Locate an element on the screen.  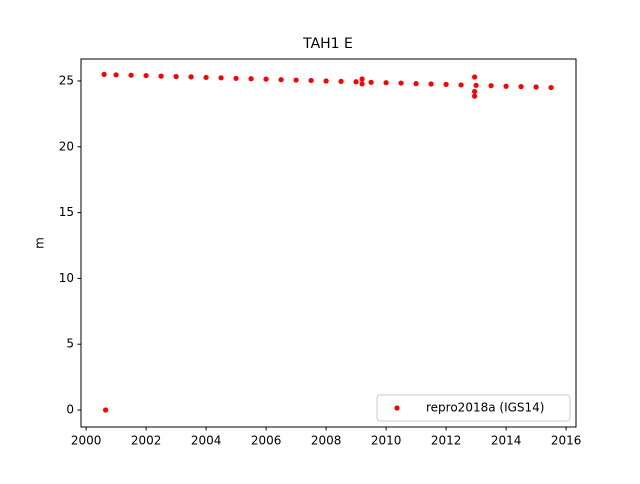
x-tick-label: 2008 is located at coordinates (326, 441).